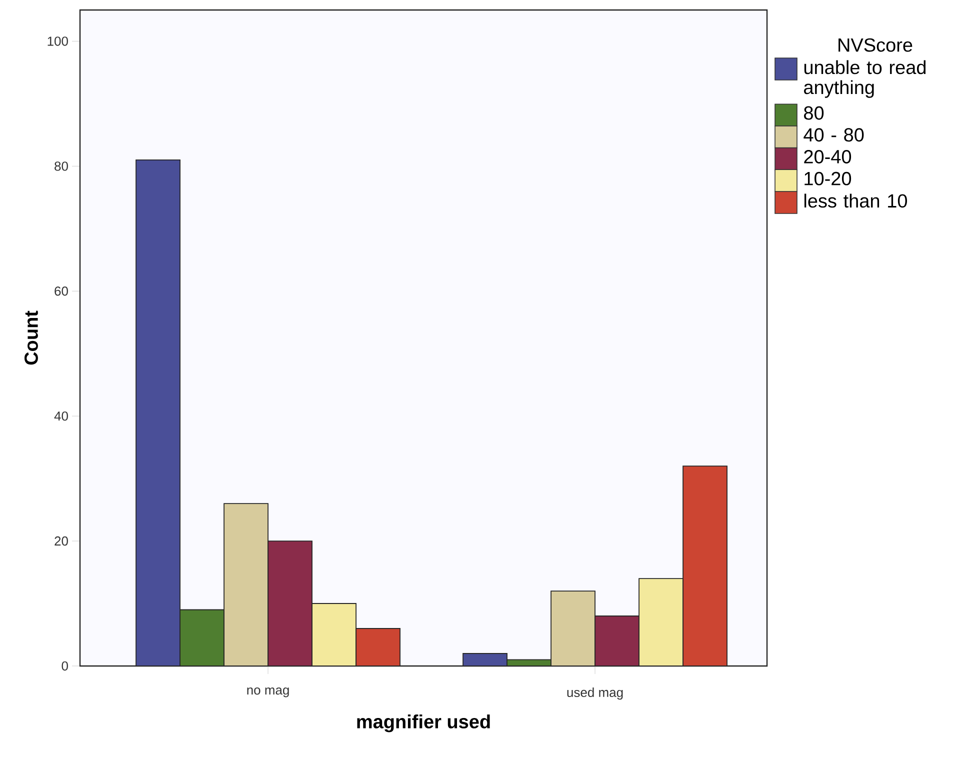 This screenshot has height=761, width=954. I want to click on legend-label: 40 - 80, so click(834, 135).